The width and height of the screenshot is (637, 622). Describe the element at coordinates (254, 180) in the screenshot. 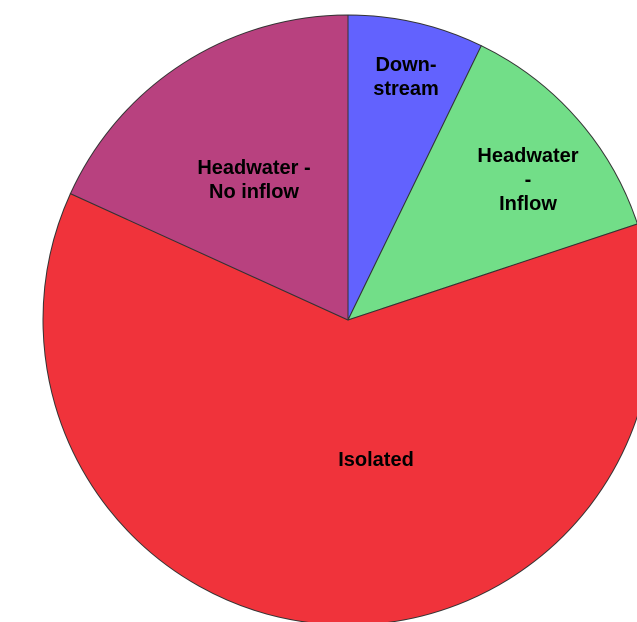

I see `slice-label: Headwater - No inflow` at that location.